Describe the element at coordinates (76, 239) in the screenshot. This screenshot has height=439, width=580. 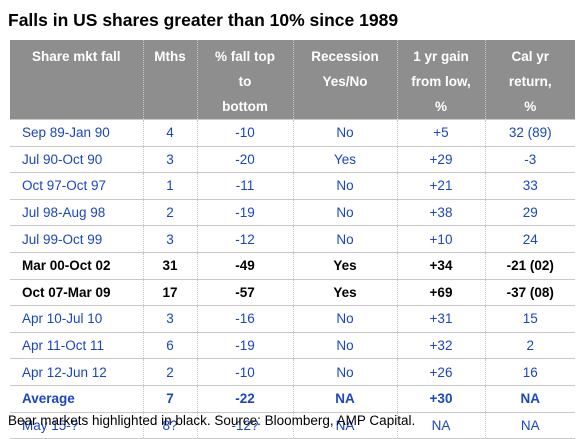
I see `table-cell: Jul 99-Oct 99` at that location.